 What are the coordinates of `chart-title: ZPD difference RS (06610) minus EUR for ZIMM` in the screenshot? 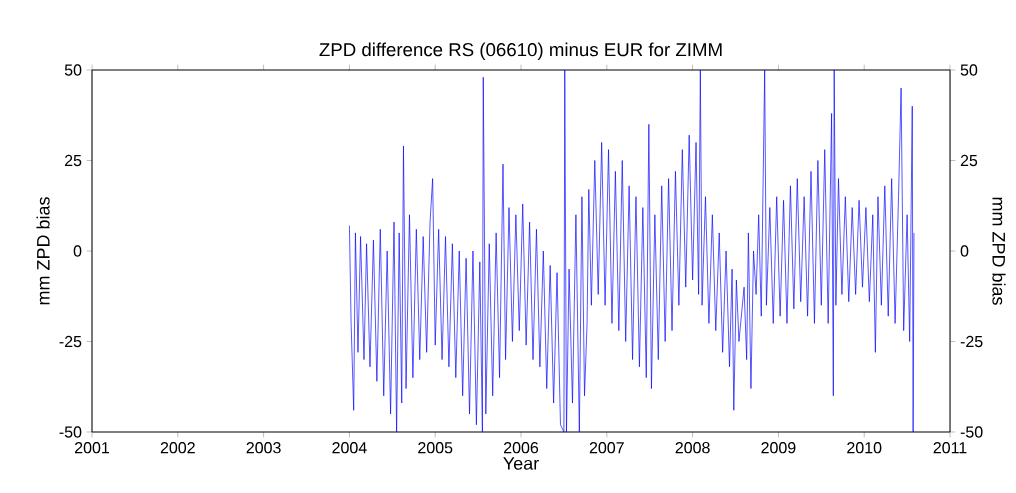 It's located at (520, 51).